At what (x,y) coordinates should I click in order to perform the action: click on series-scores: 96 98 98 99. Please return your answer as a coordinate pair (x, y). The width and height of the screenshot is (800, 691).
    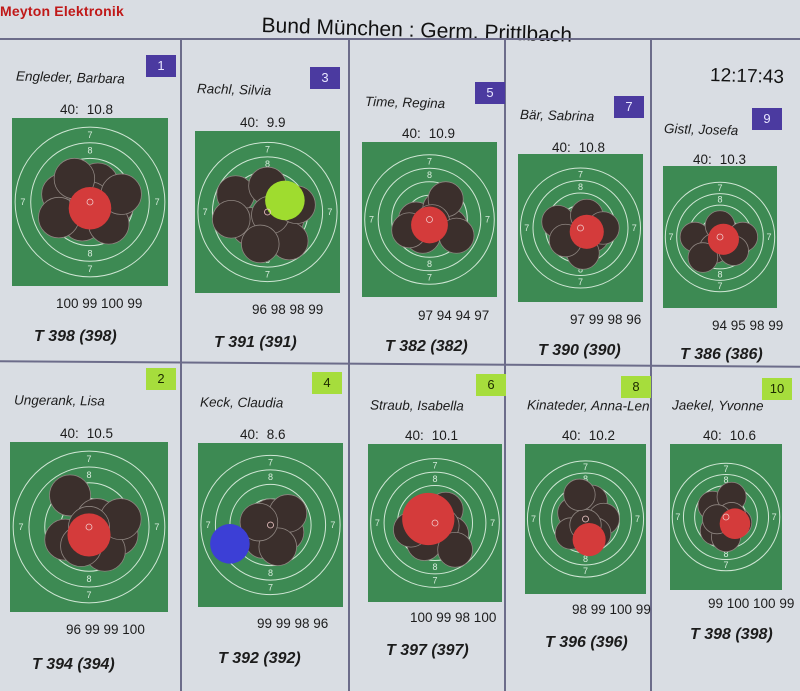
    Looking at the image, I should click on (288, 309).